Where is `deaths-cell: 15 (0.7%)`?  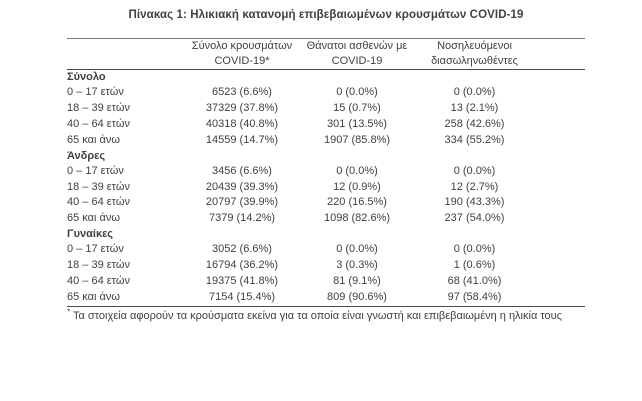 deaths-cell: 15 (0.7%) is located at coordinates (357, 107).